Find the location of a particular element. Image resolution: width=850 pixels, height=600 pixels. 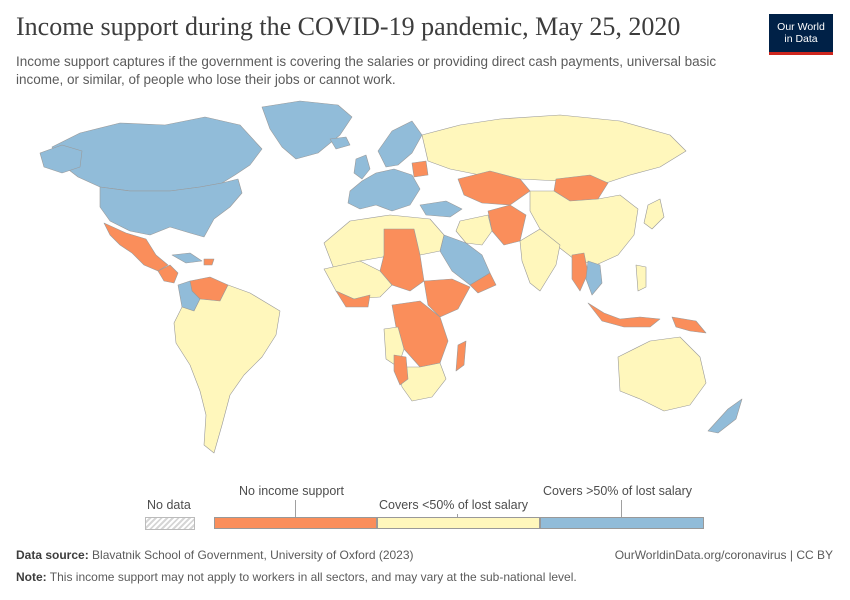

legend-label-over-50: Covers >50% of lost salary is located at coordinates (618, 491).